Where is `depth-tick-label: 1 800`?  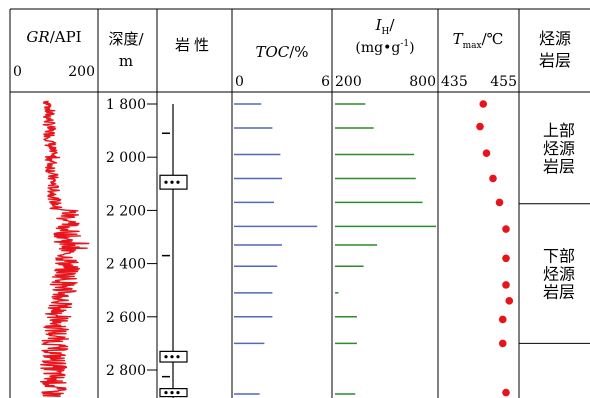
depth-tick-label: 1 800 is located at coordinates (126, 105).